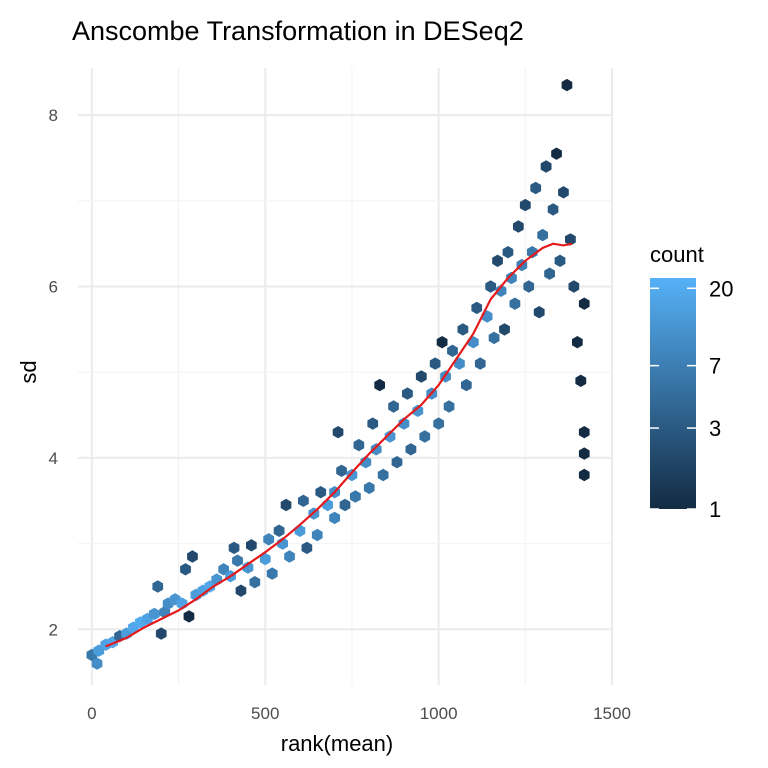 Image resolution: width=768 pixels, height=768 pixels. Describe the element at coordinates (265, 713) in the screenshot. I see `x-tick-label: 500` at that location.